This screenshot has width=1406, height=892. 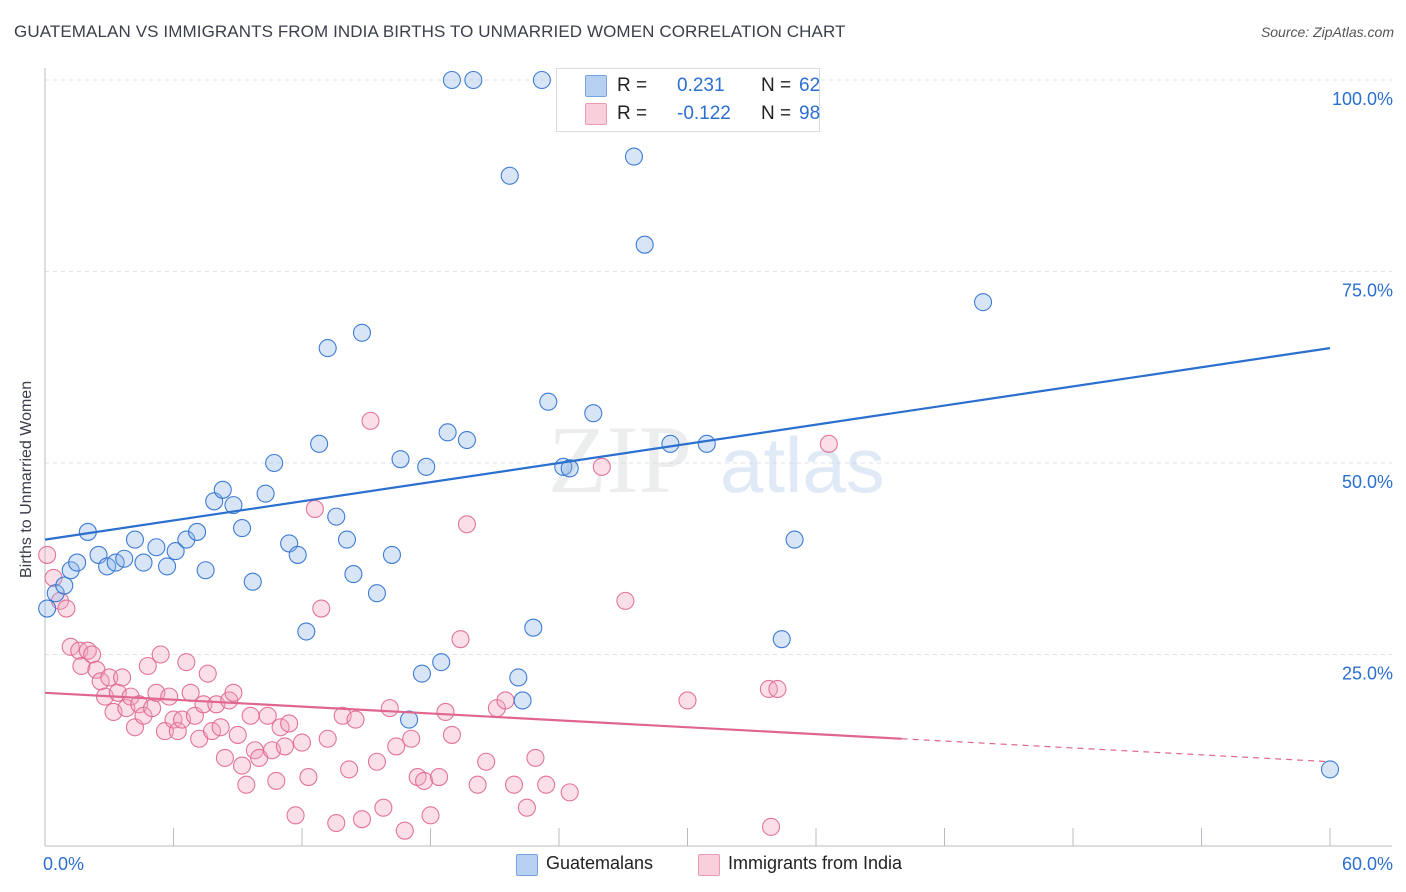 I want to click on y-tick-label: 100.0%, so click(x=1362, y=99).